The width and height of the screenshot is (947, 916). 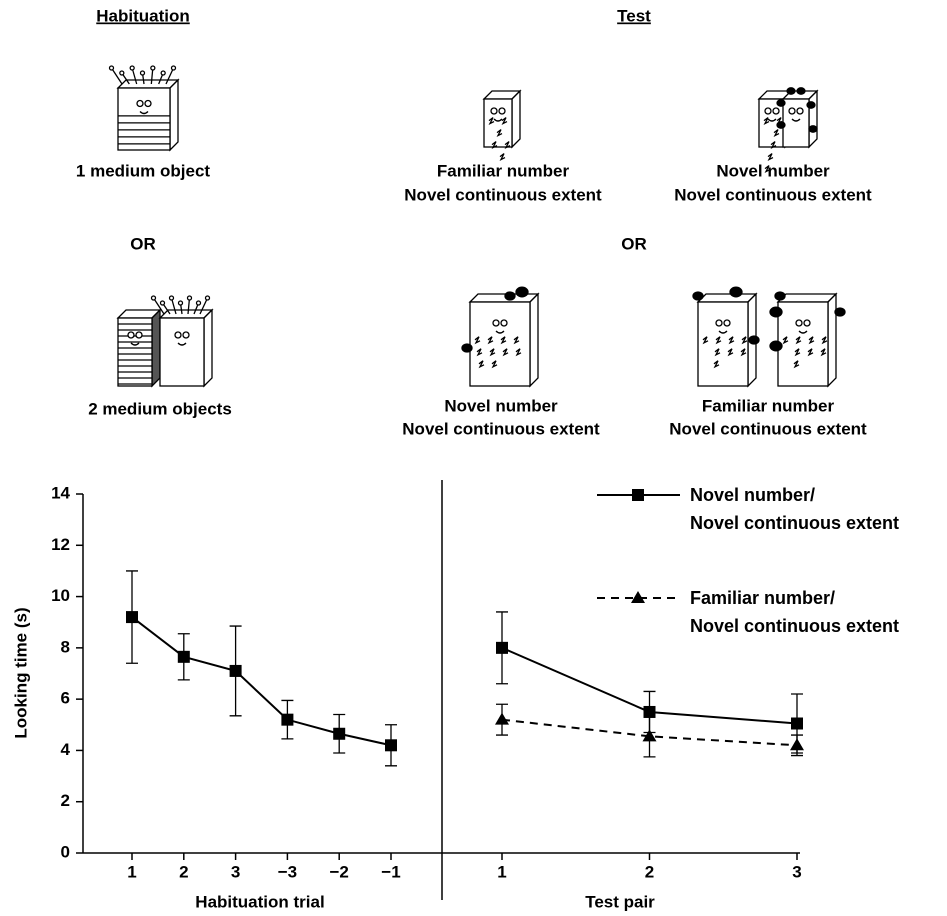 What do you see at coordinates (390, 871) in the screenshot?
I see `x-tick-label: −1` at bounding box center [390, 871].